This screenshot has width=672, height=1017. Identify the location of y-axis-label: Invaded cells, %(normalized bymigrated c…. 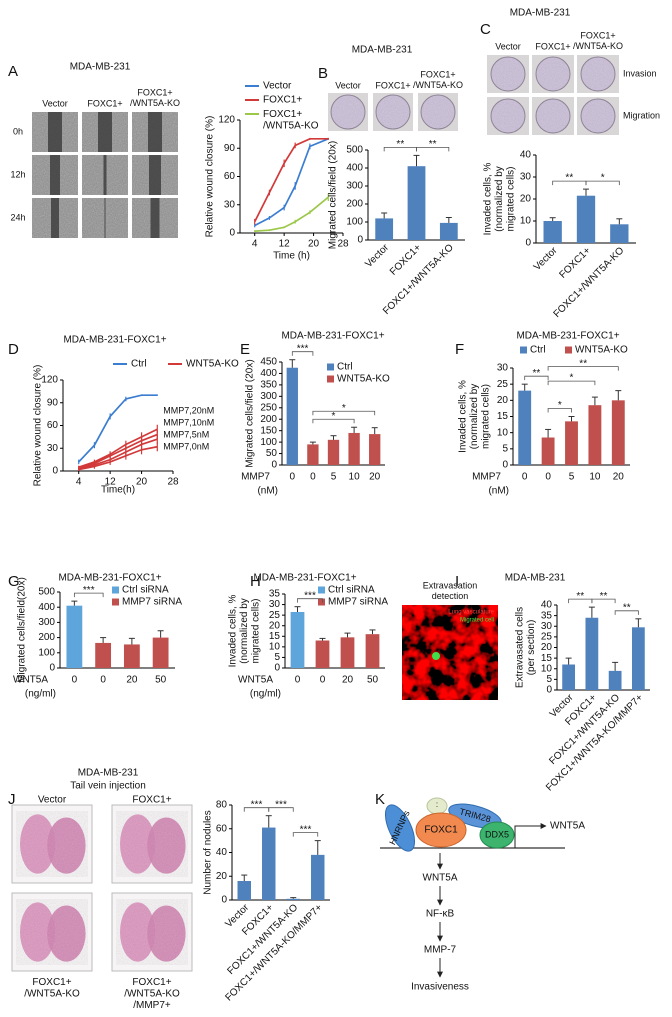
(244, 630).